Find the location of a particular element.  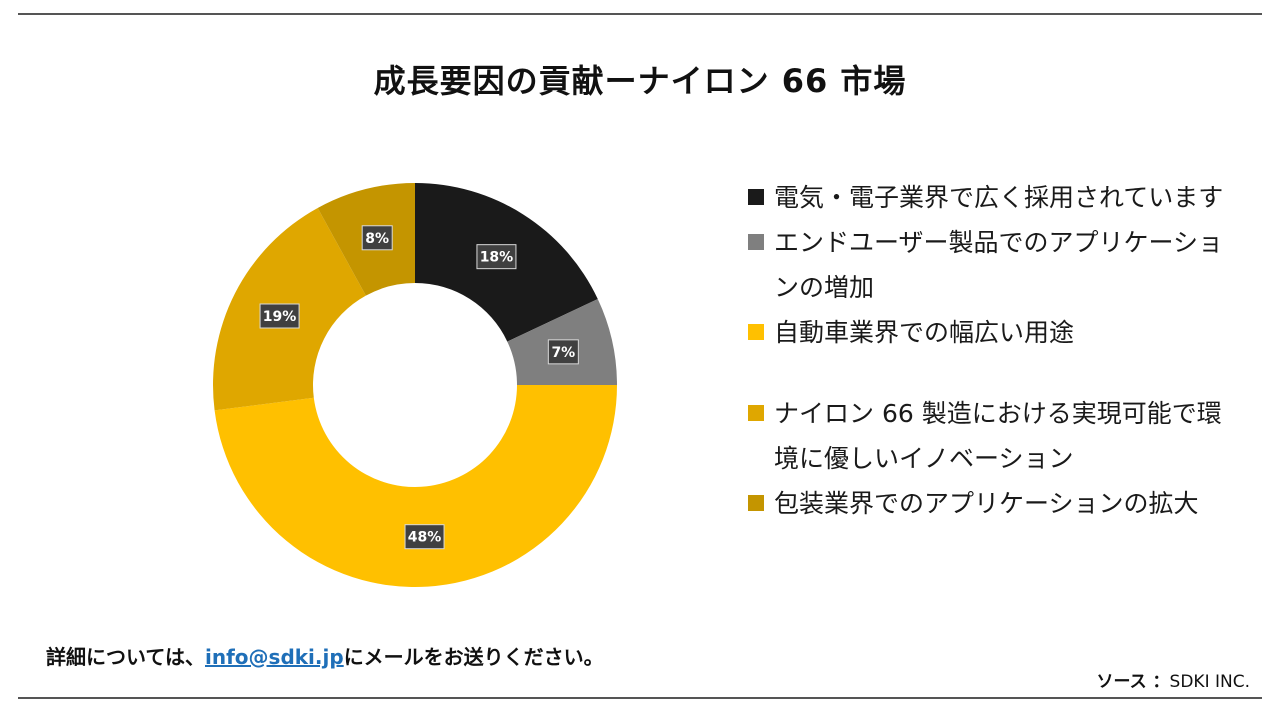

chart-title: 成長要因の貢献ーナイロン 66 市場 is located at coordinates (640, 81).